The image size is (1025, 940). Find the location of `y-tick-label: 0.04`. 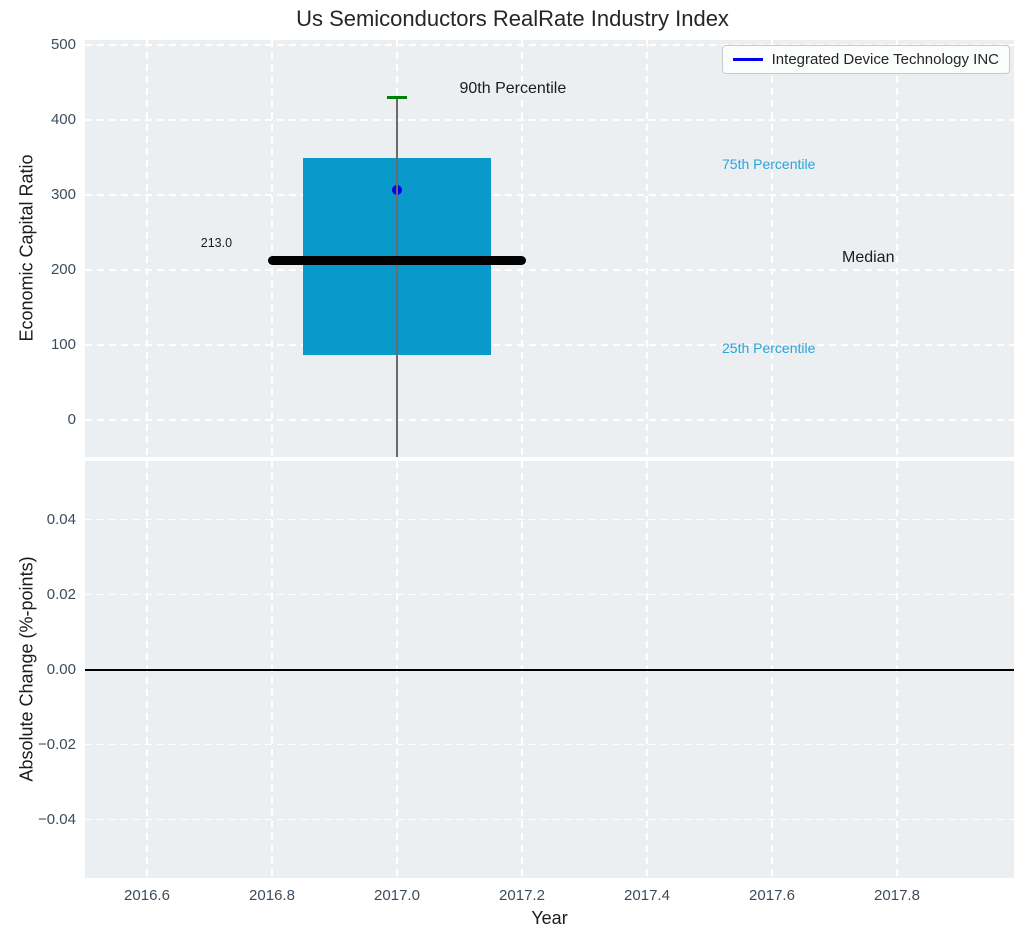

y-tick-label: 0.04 is located at coordinates (61, 519).